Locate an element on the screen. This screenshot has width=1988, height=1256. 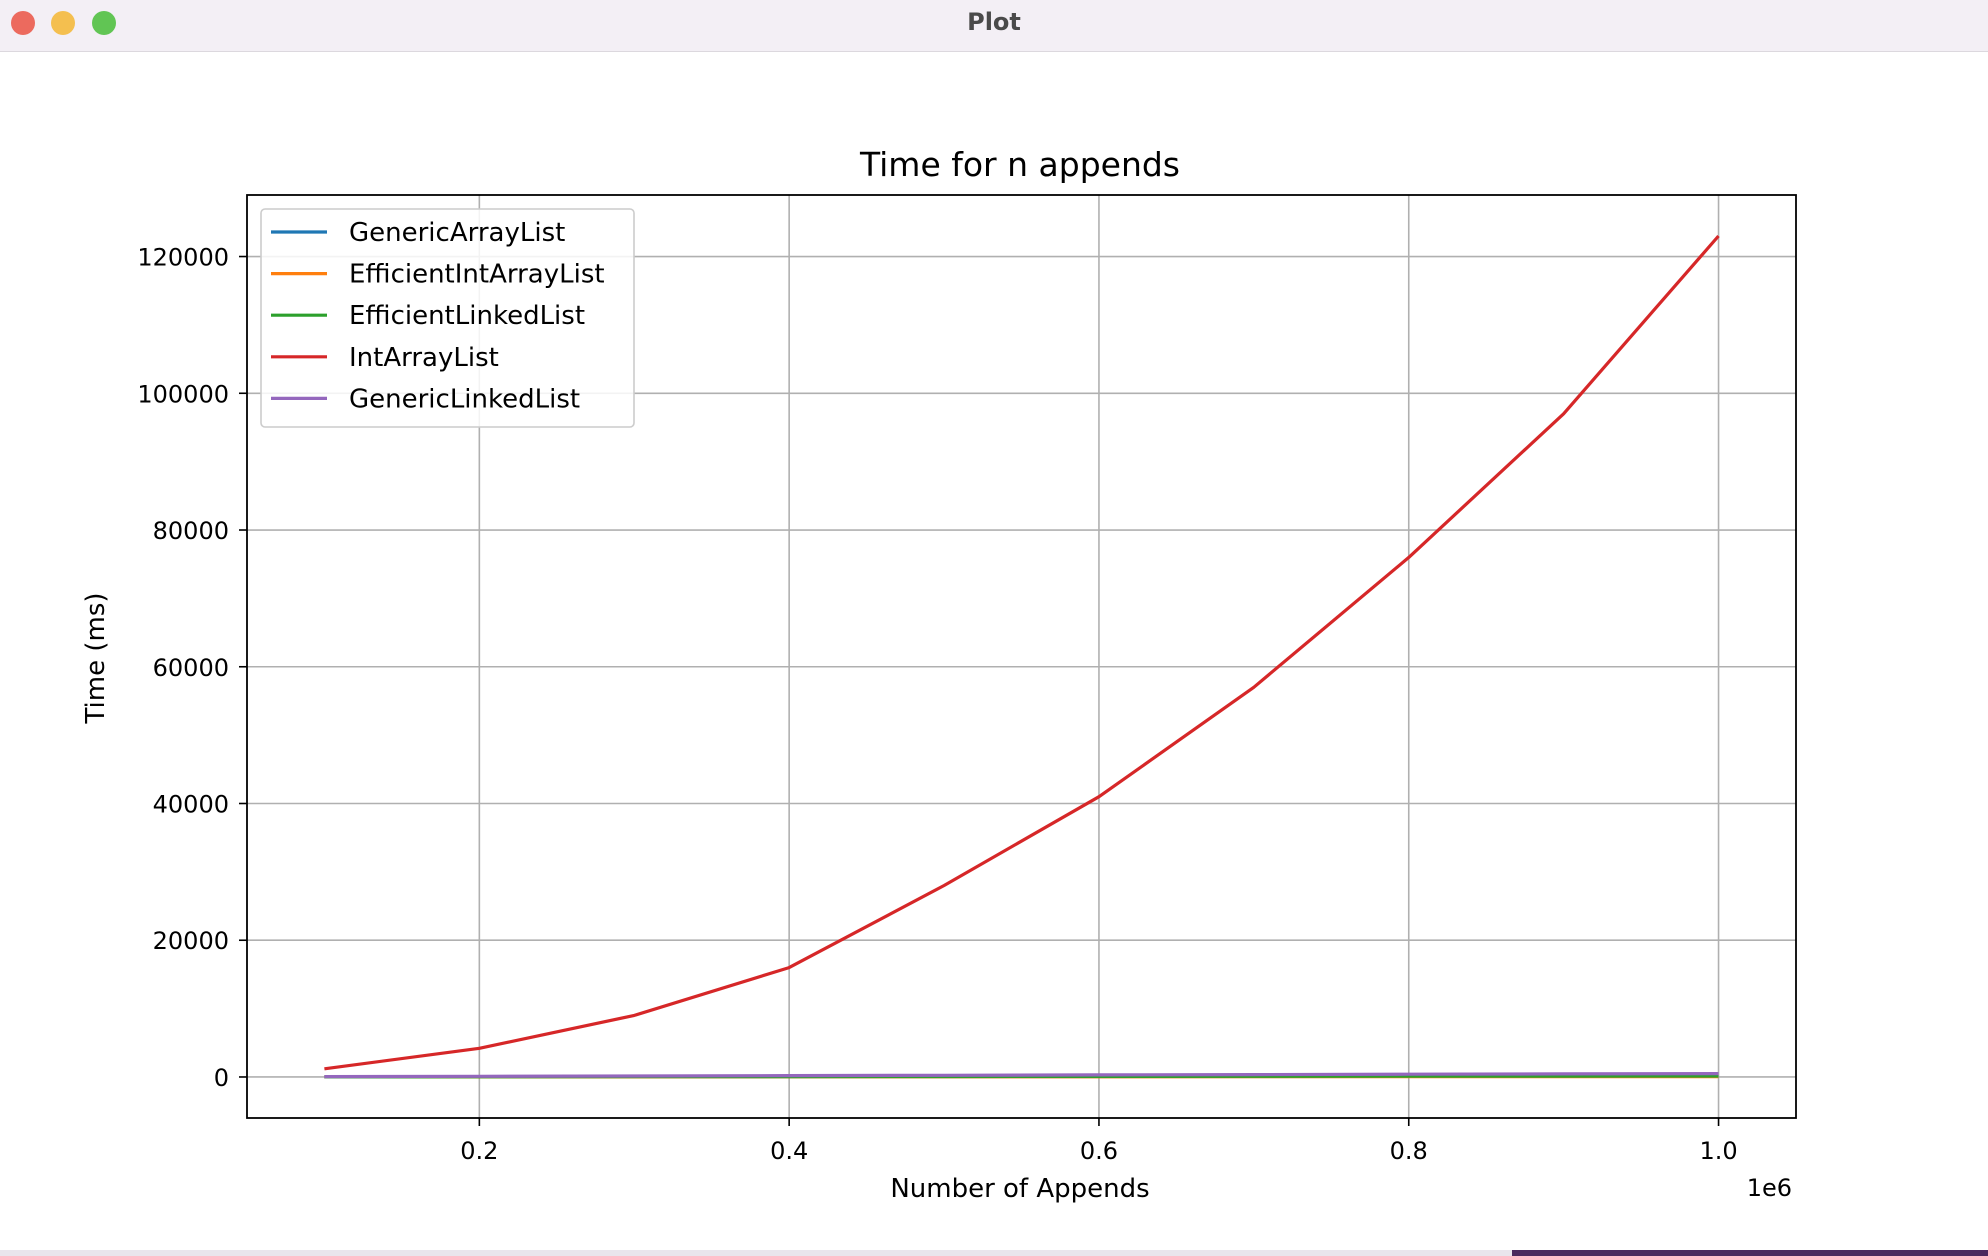
y-tick-label: 40000 is located at coordinates (191, 804).